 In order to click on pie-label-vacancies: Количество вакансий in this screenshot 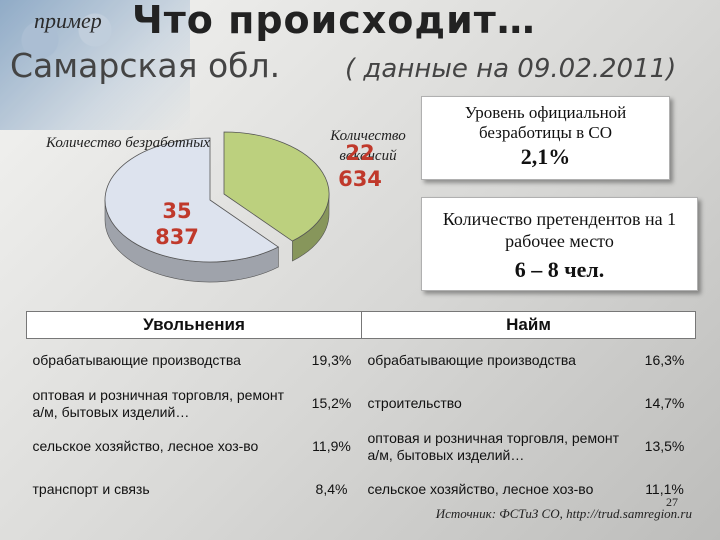, I will do `click(368, 146)`.